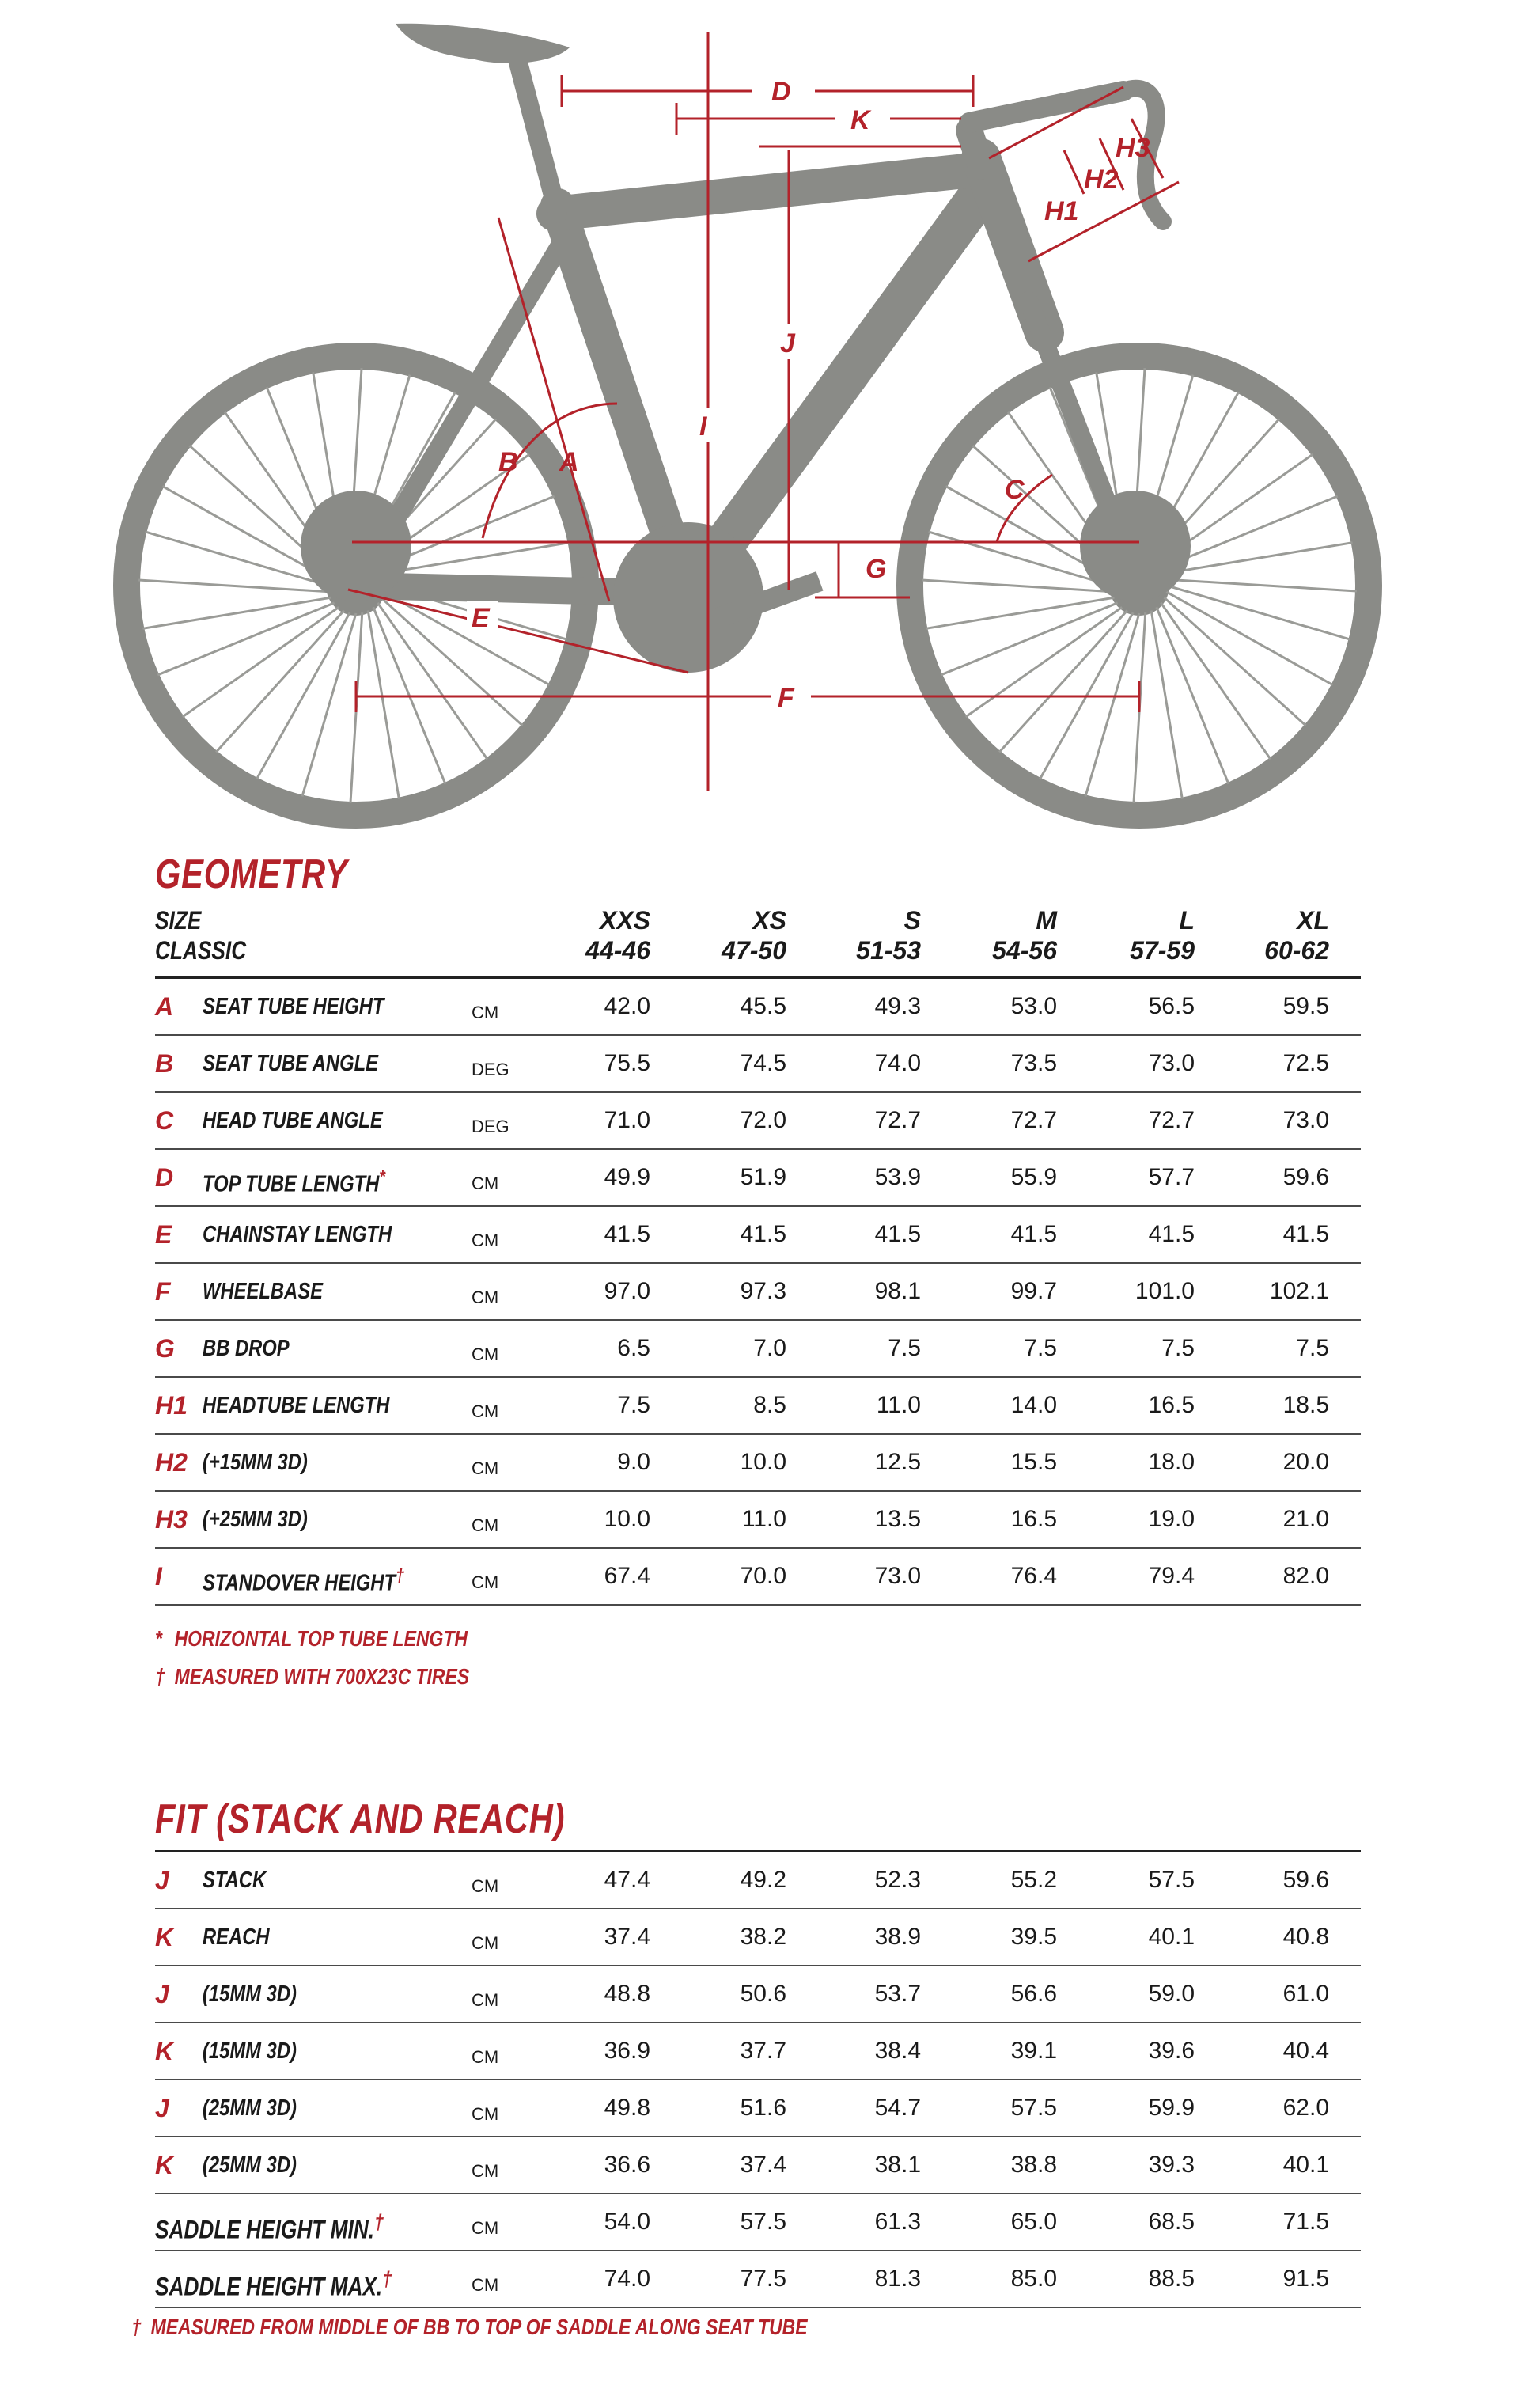 This screenshot has width=1519, height=2408. I want to click on row-name: HEAD TUBE ANGLE, so click(293, 1120).